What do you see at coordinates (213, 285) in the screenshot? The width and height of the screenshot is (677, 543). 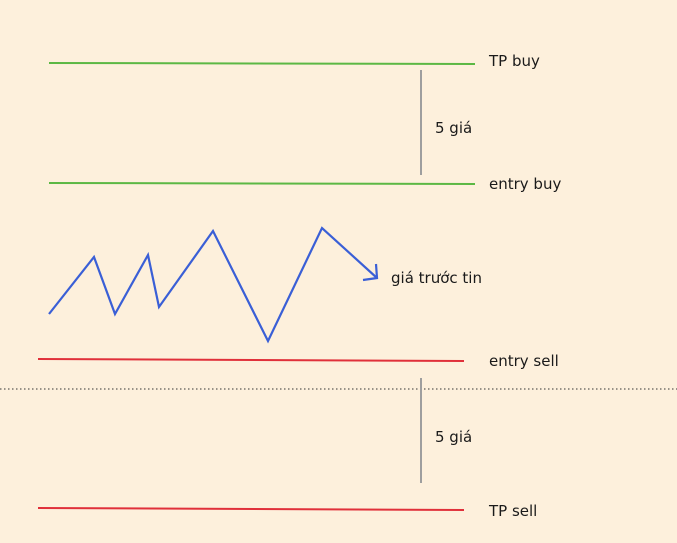 I see `price-path` at bounding box center [213, 285].